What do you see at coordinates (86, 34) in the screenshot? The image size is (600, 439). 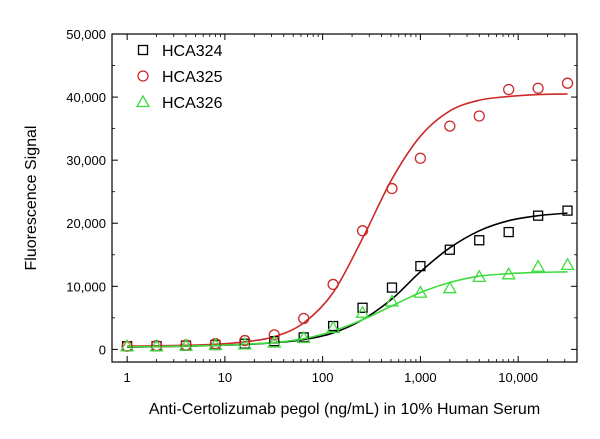 I see `y-tick-label: 50,000` at bounding box center [86, 34].